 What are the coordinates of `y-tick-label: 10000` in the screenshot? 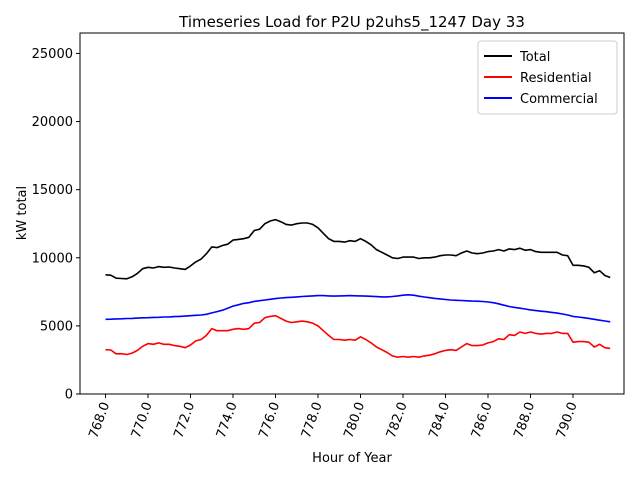 It's located at (52, 258).